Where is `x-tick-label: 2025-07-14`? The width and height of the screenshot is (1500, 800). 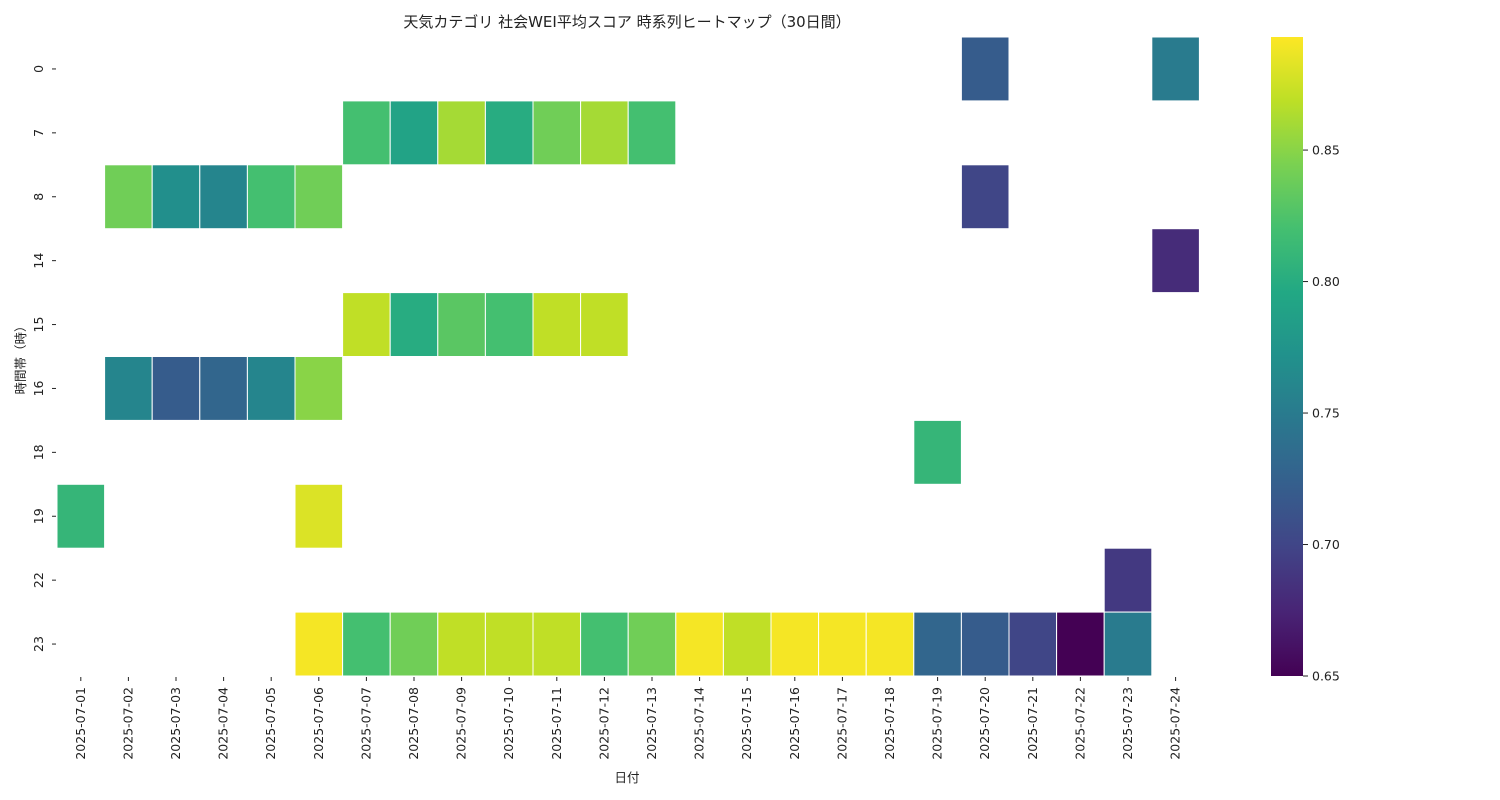
x-tick-label: 2025-07-14 is located at coordinates (699, 723).